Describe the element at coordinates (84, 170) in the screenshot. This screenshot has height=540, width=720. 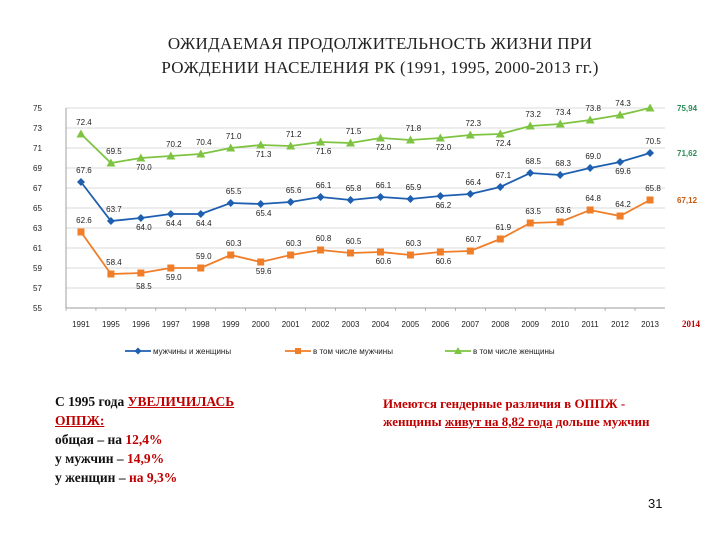
I see `data-label-s1-1991: 67.6` at that location.